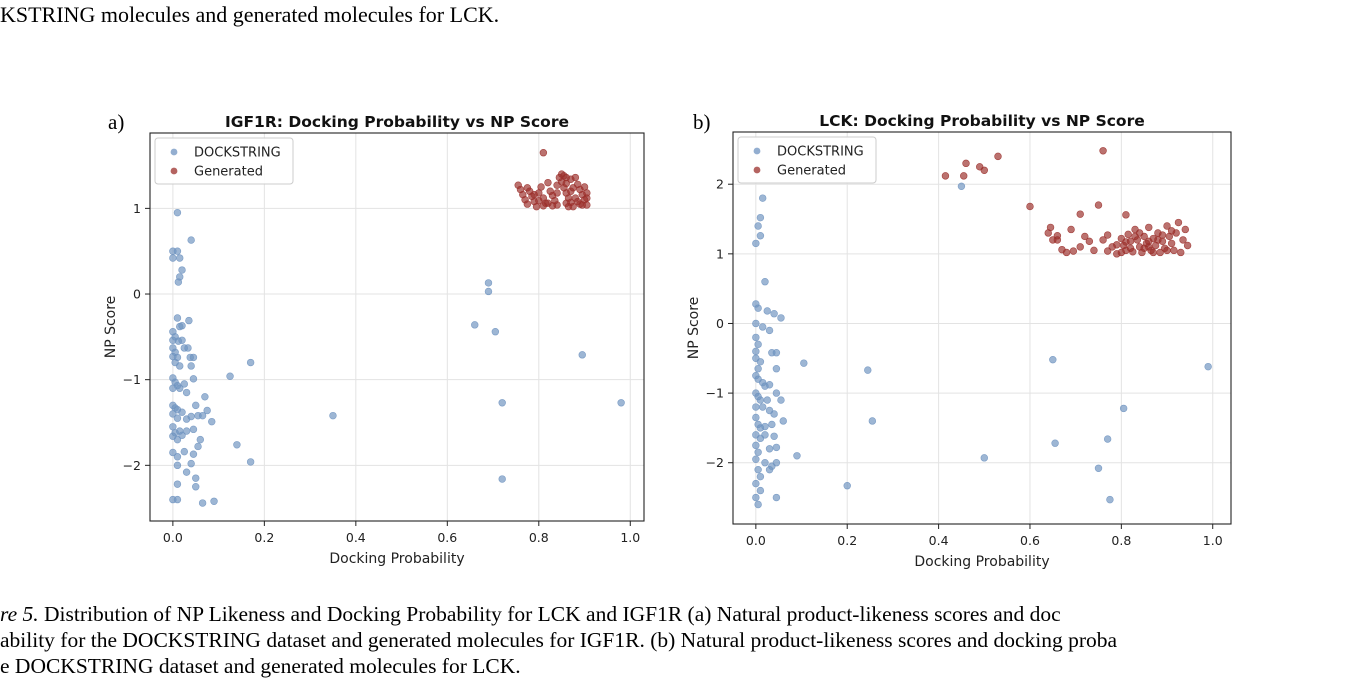  Describe the element at coordinates (981, 562) in the screenshot. I see `x-axis-label: Docking Probability` at that location.